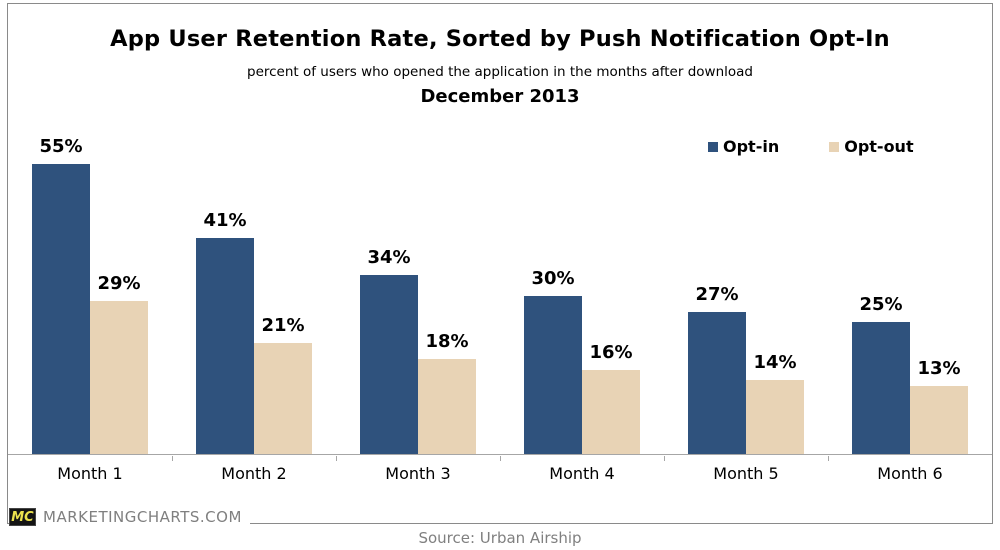  What do you see at coordinates (775, 362) in the screenshot?
I see `bar-value-label: 14%` at bounding box center [775, 362].